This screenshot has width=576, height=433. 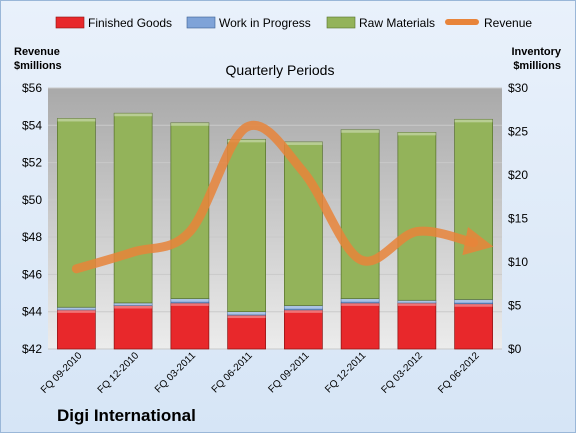 I want to click on category-label: FQ 12-2011, so click(x=345, y=372).